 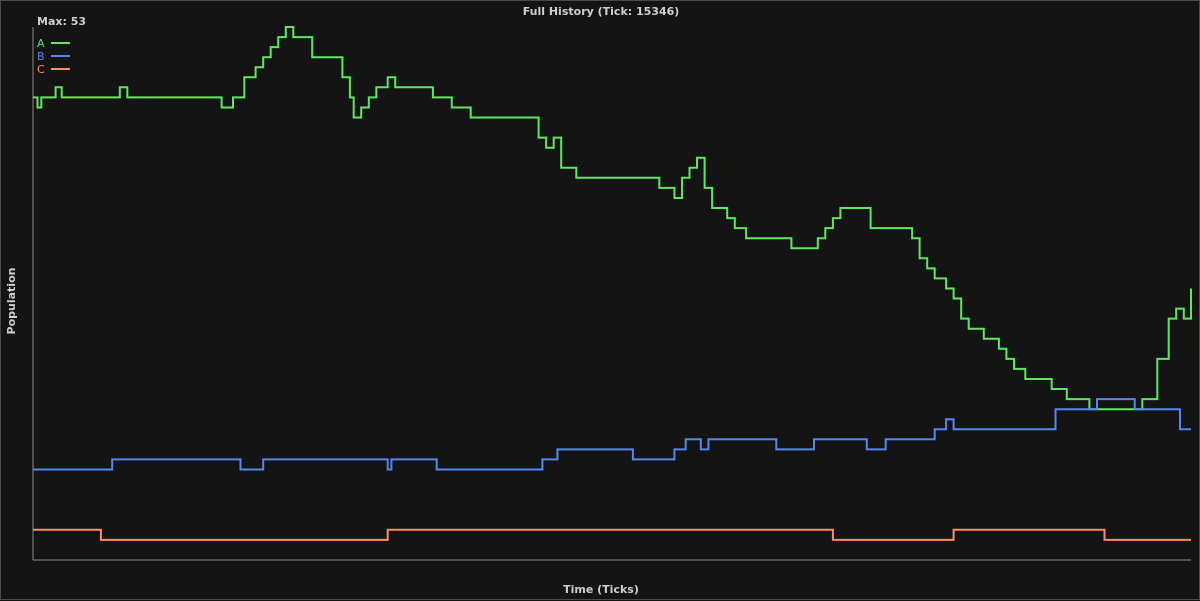 What do you see at coordinates (601, 589) in the screenshot?
I see `x-axis-label: Time (Ticks)` at bounding box center [601, 589].